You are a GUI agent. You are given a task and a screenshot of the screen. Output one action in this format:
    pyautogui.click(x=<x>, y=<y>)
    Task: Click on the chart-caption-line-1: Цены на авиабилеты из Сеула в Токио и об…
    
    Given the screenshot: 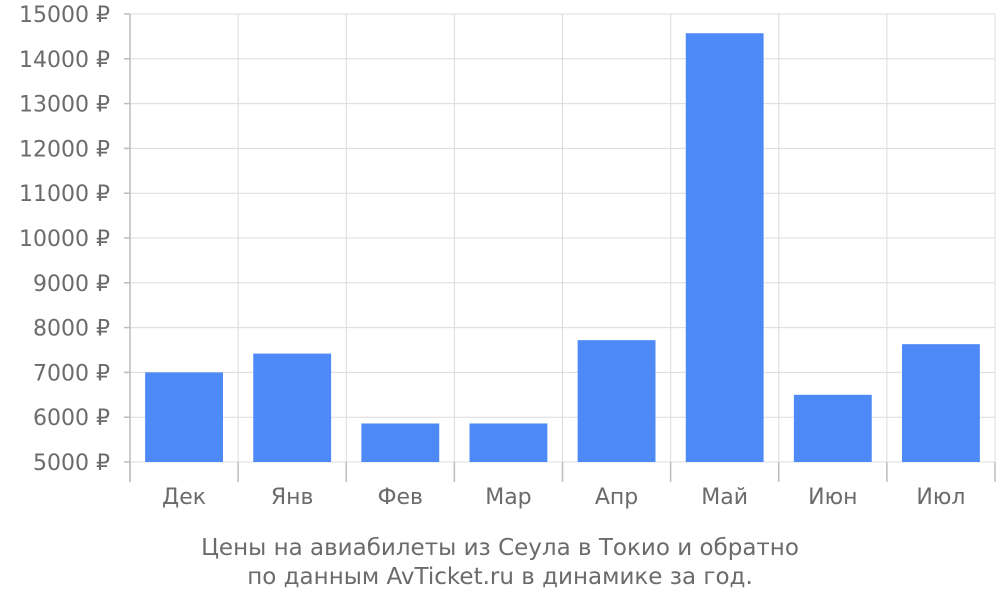 What is the action you would take?
    pyautogui.click(x=500, y=548)
    